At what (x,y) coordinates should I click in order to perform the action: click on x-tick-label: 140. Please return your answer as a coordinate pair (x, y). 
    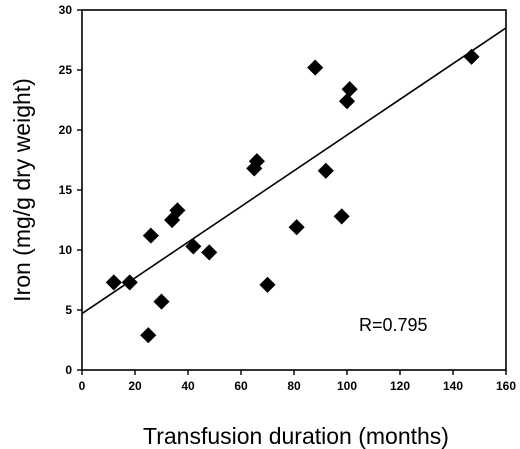
    Looking at the image, I should click on (453, 386).